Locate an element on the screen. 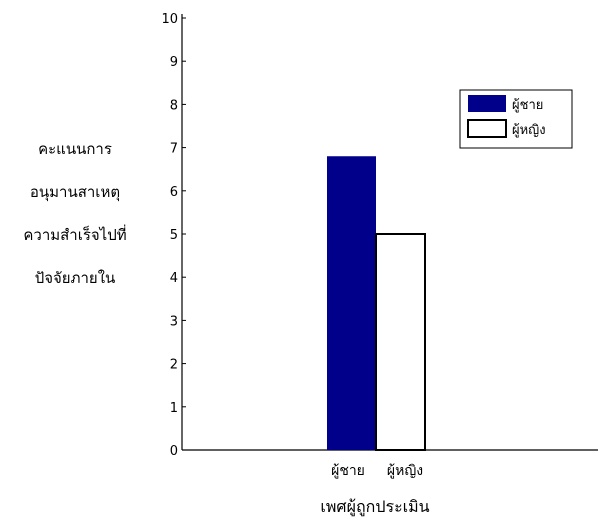 This screenshot has width=599, height=529. y-axis-label-line-4: ปัจจัยภายใน is located at coordinates (75, 278).